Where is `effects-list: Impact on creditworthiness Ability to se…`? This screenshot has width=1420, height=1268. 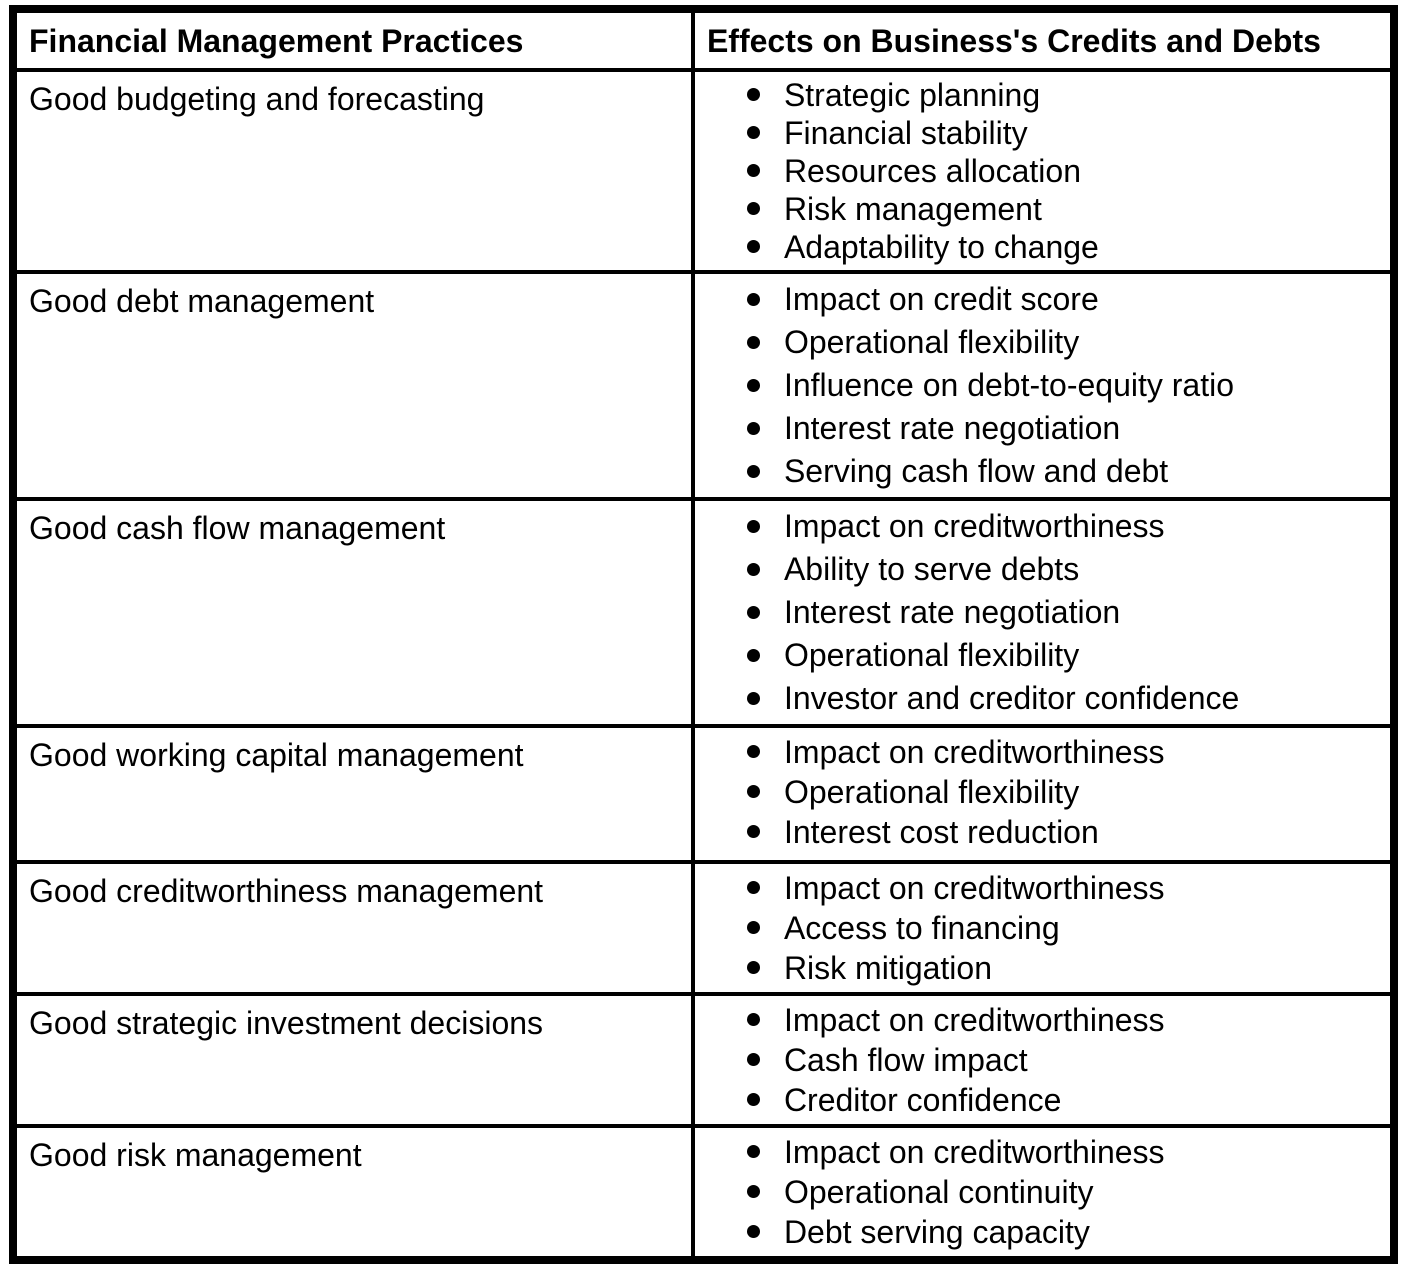
effects-list: Impact on creditworthiness Ability to se… is located at coordinates (1042, 612).